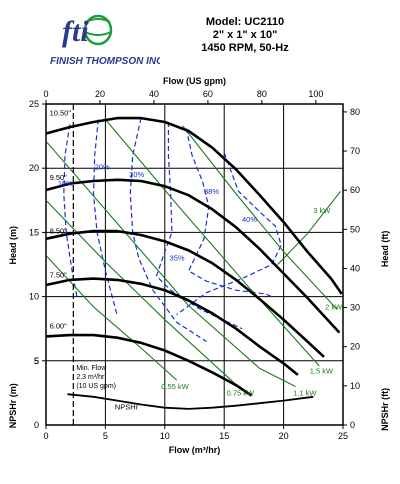 Image resolution: width=400 pixels, height=484 pixels. I want to click on power-line-3-kw, so click(309, 227).